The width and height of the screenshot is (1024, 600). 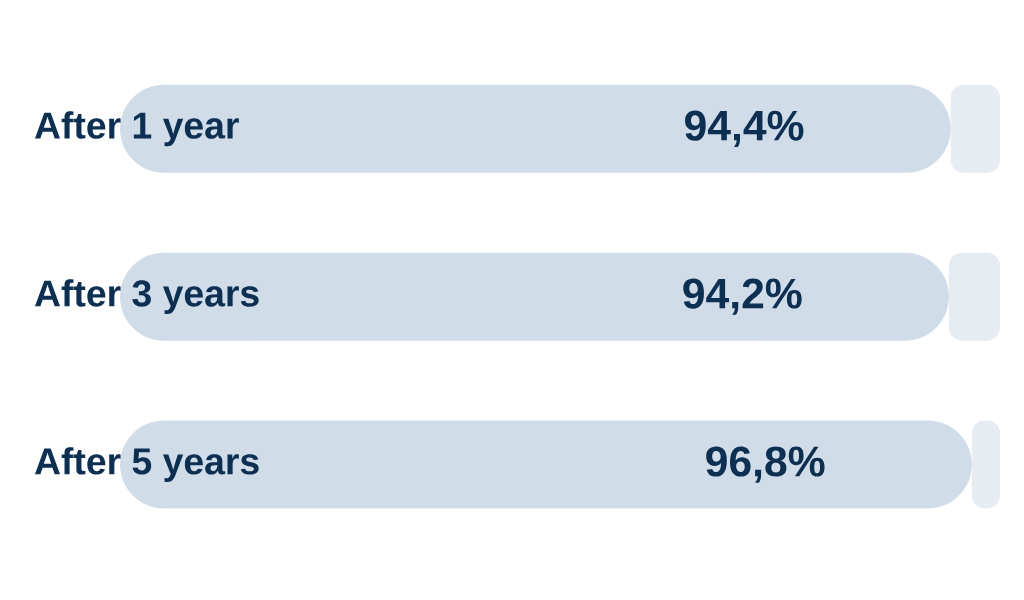 I want to click on data-label: 96,8%, so click(x=765, y=464).